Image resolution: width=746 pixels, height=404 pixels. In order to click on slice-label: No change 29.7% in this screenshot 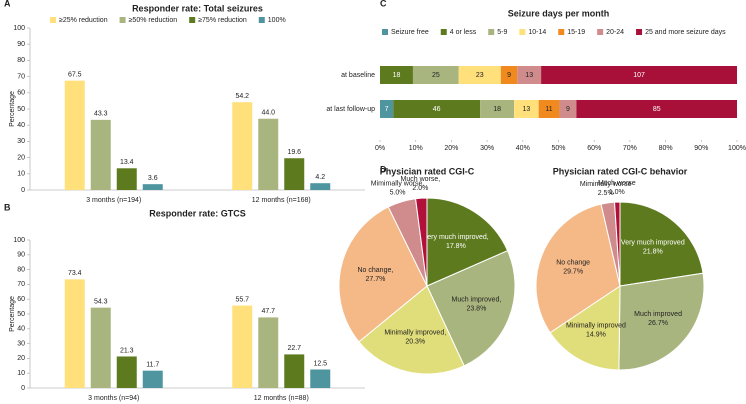, I will do `click(573, 267)`.